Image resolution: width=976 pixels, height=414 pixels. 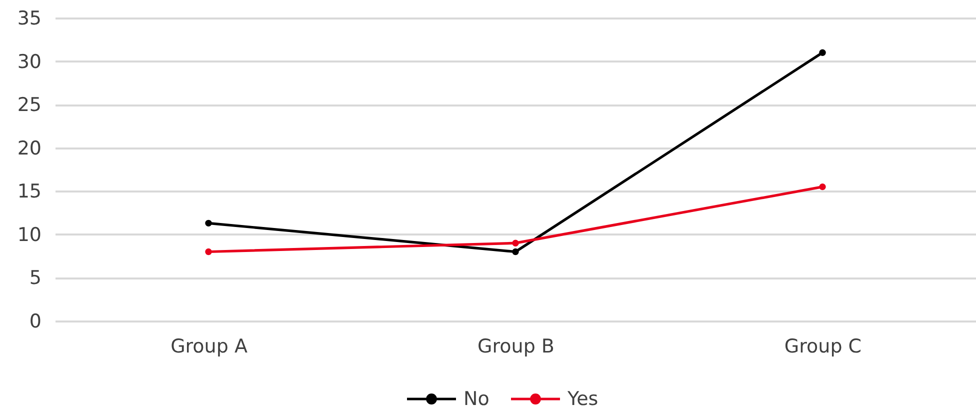 What do you see at coordinates (29, 61) in the screenshot?
I see `y-tick-label: 30` at bounding box center [29, 61].